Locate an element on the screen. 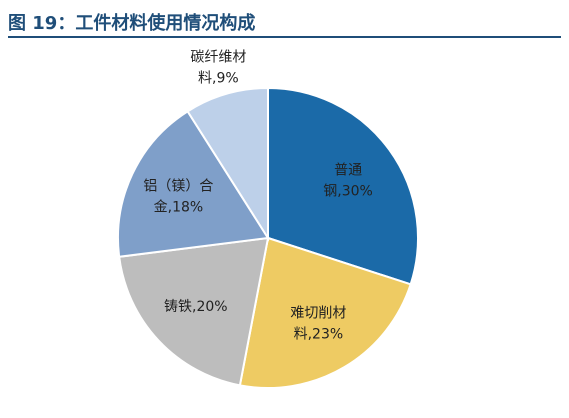 The height and width of the screenshot is (418, 569). pie-label-0: 普通钢,30% is located at coordinates (348, 180).